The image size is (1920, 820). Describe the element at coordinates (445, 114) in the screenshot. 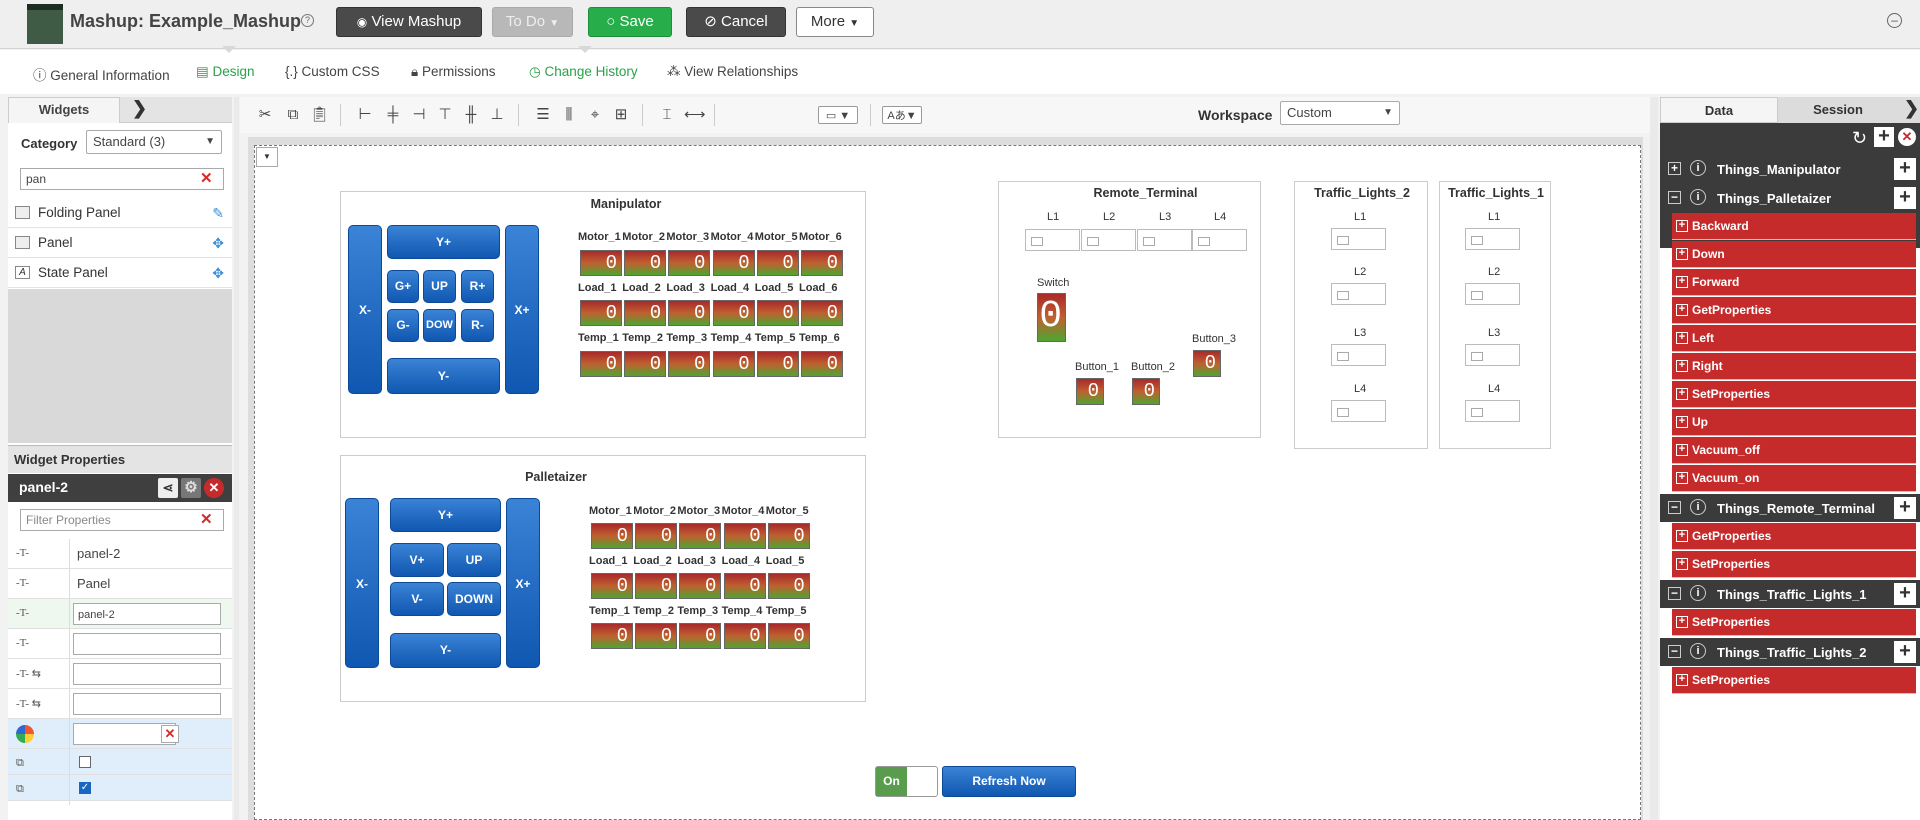

I see `align-top-icon: ⊤` at that location.